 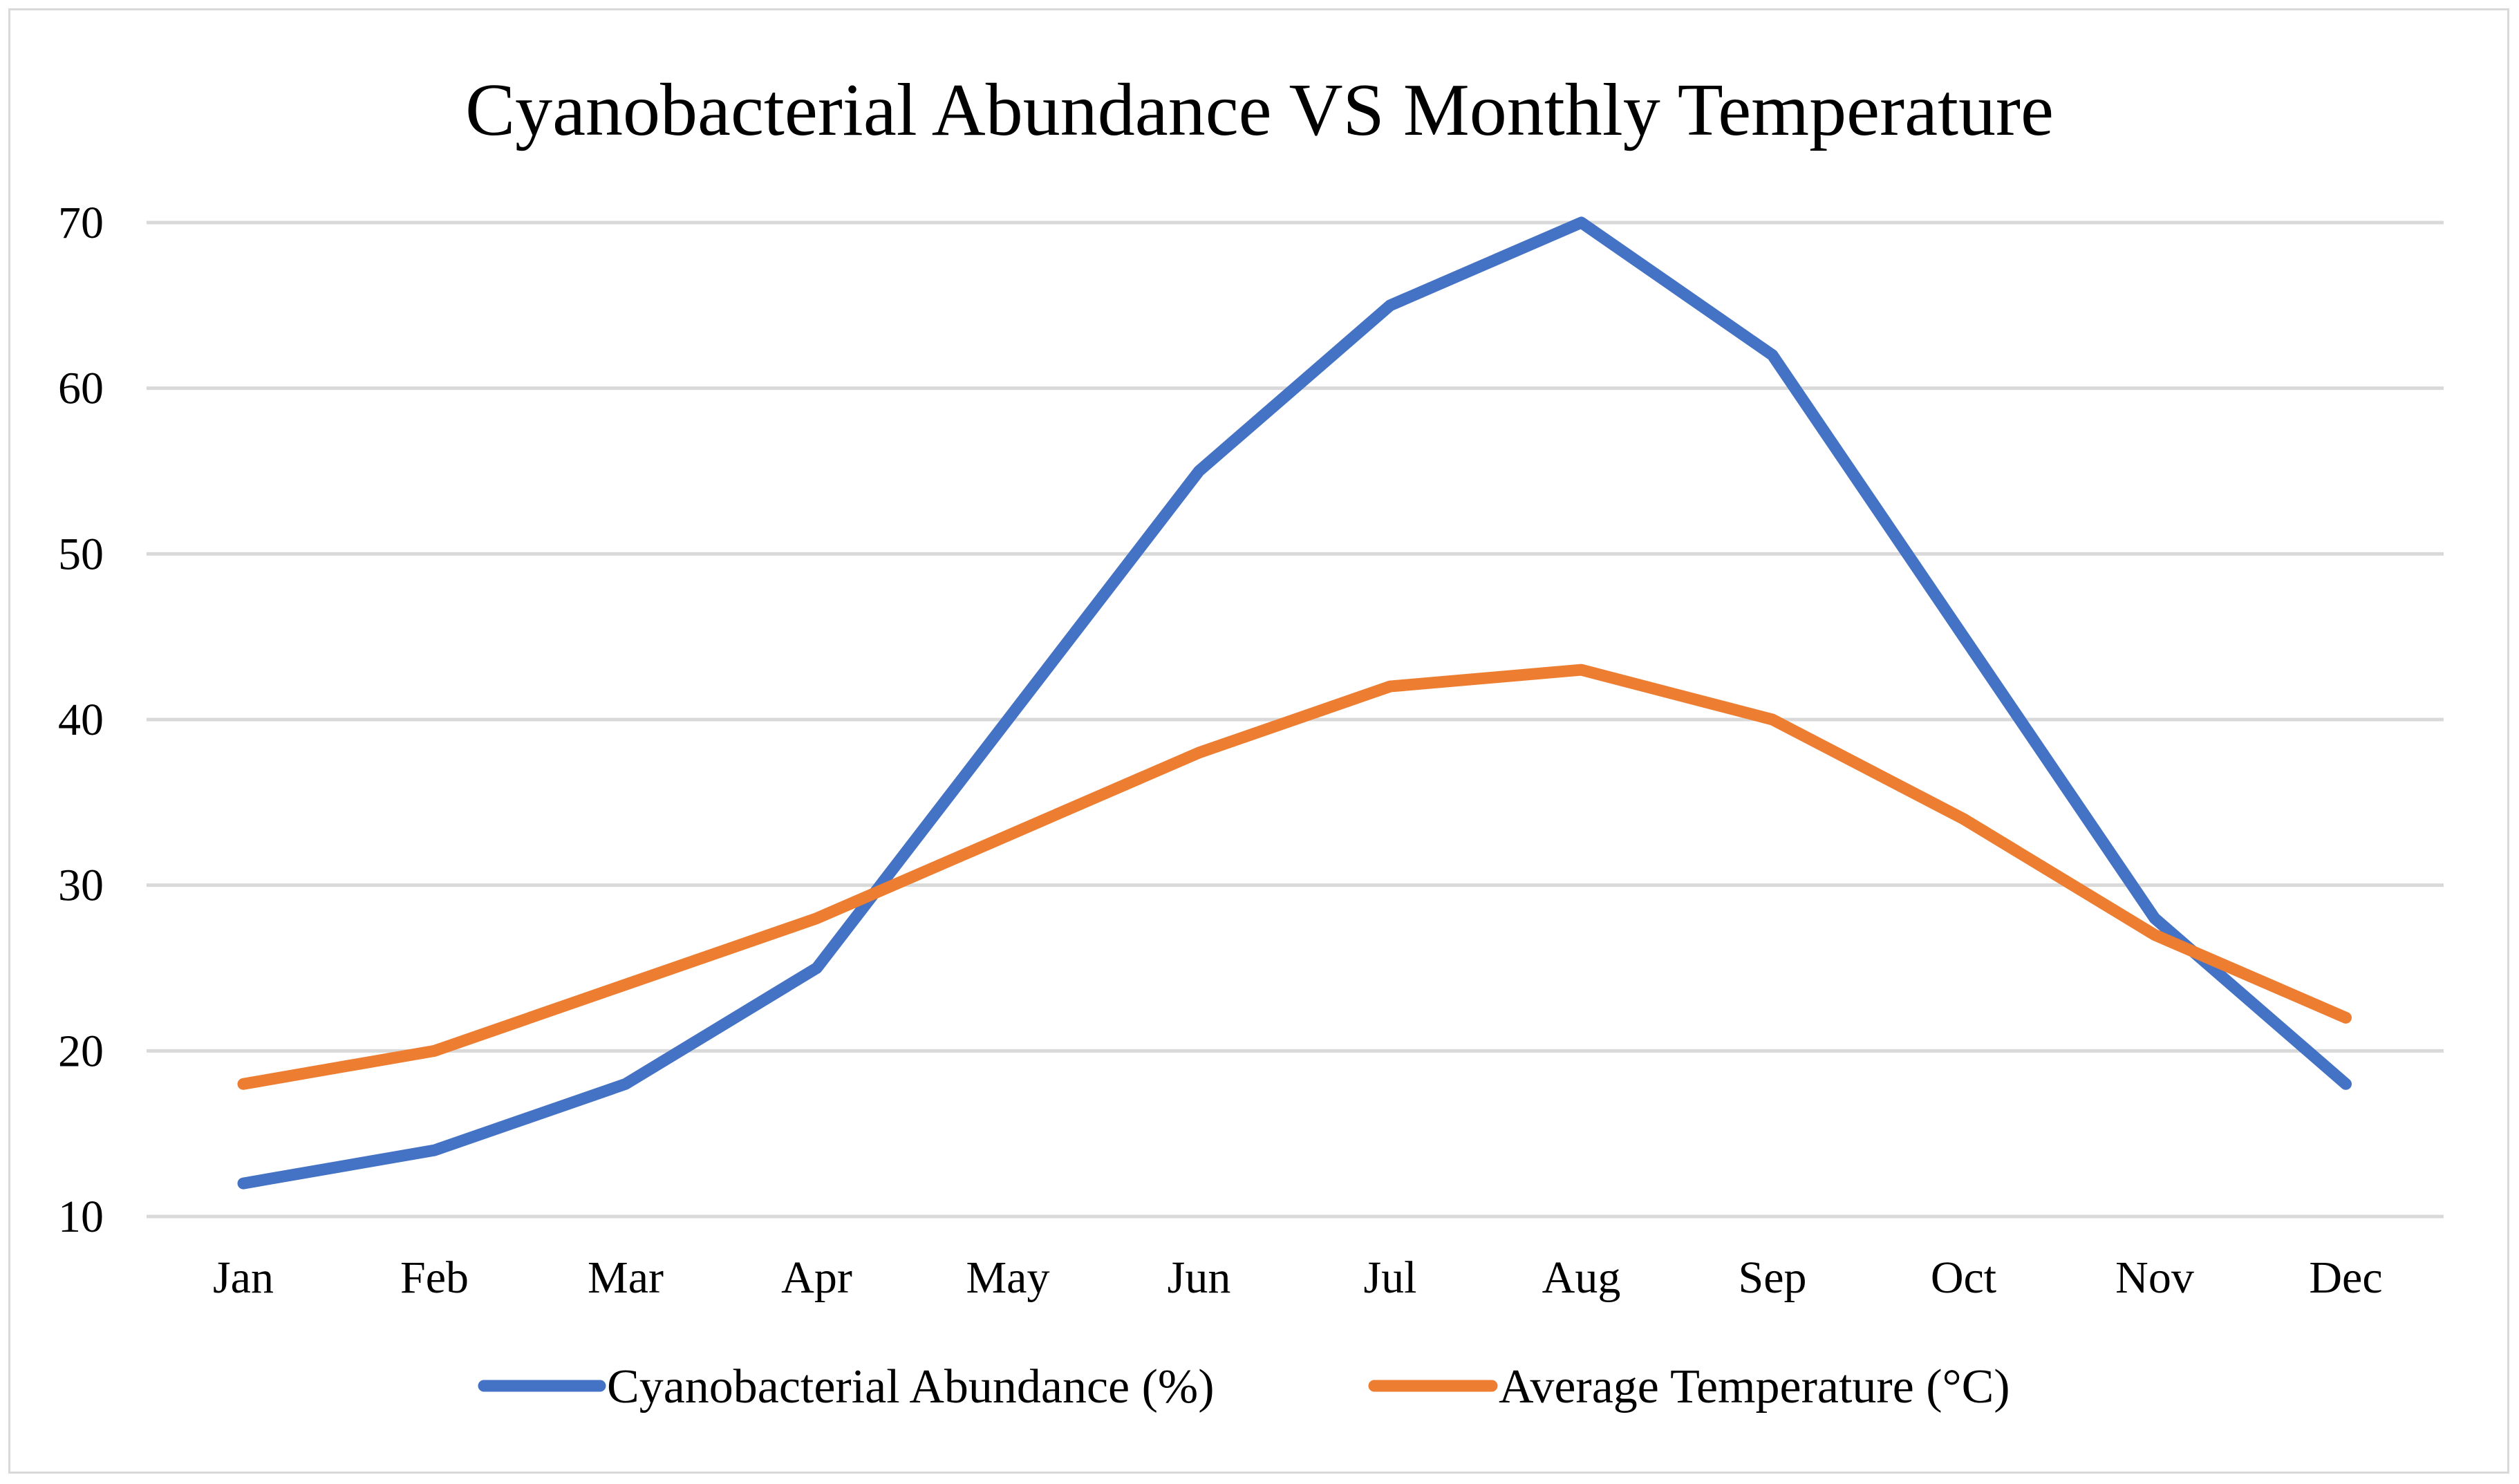 I want to click on y-tick-label: 70, so click(x=81, y=223).